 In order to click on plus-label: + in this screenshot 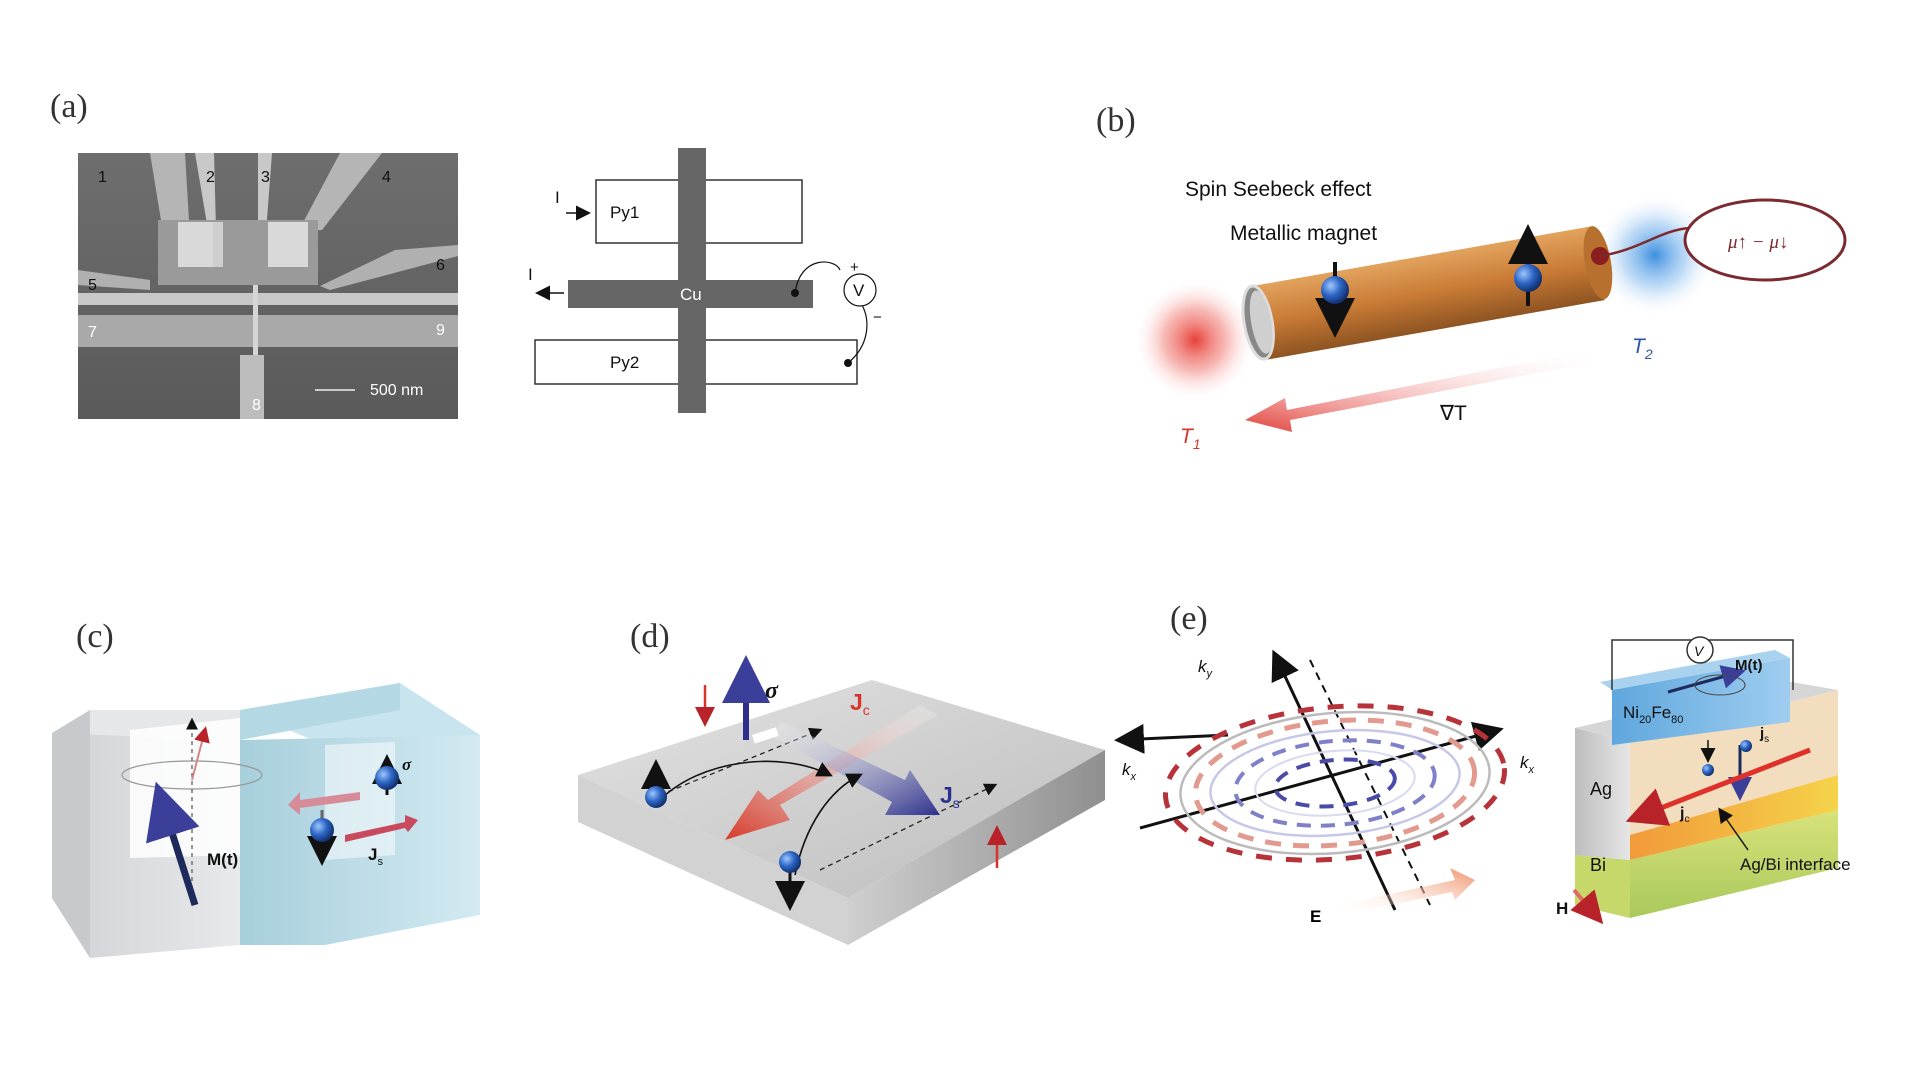, I will do `click(854, 267)`.